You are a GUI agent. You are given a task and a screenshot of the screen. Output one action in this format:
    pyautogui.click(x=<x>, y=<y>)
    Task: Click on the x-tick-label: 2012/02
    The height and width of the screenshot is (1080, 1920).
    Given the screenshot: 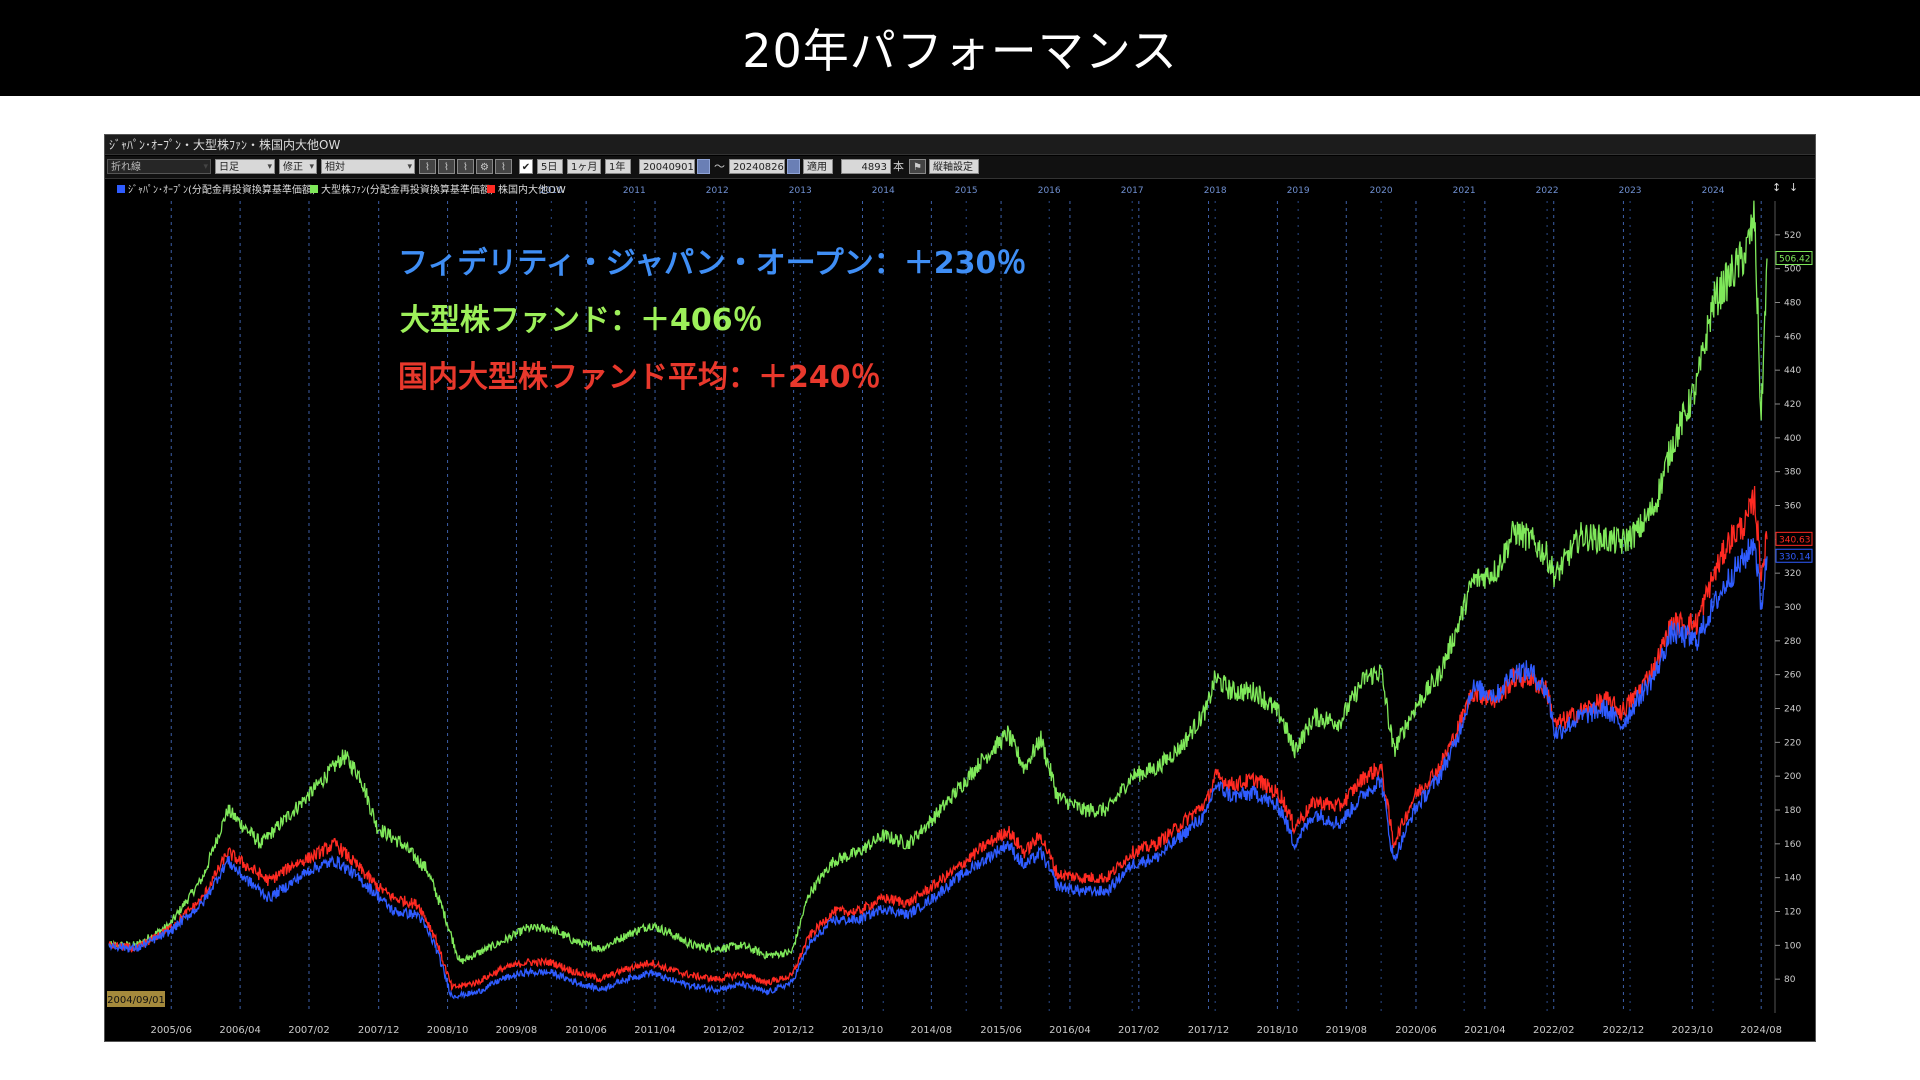 What is the action you would take?
    pyautogui.click(x=724, y=1030)
    